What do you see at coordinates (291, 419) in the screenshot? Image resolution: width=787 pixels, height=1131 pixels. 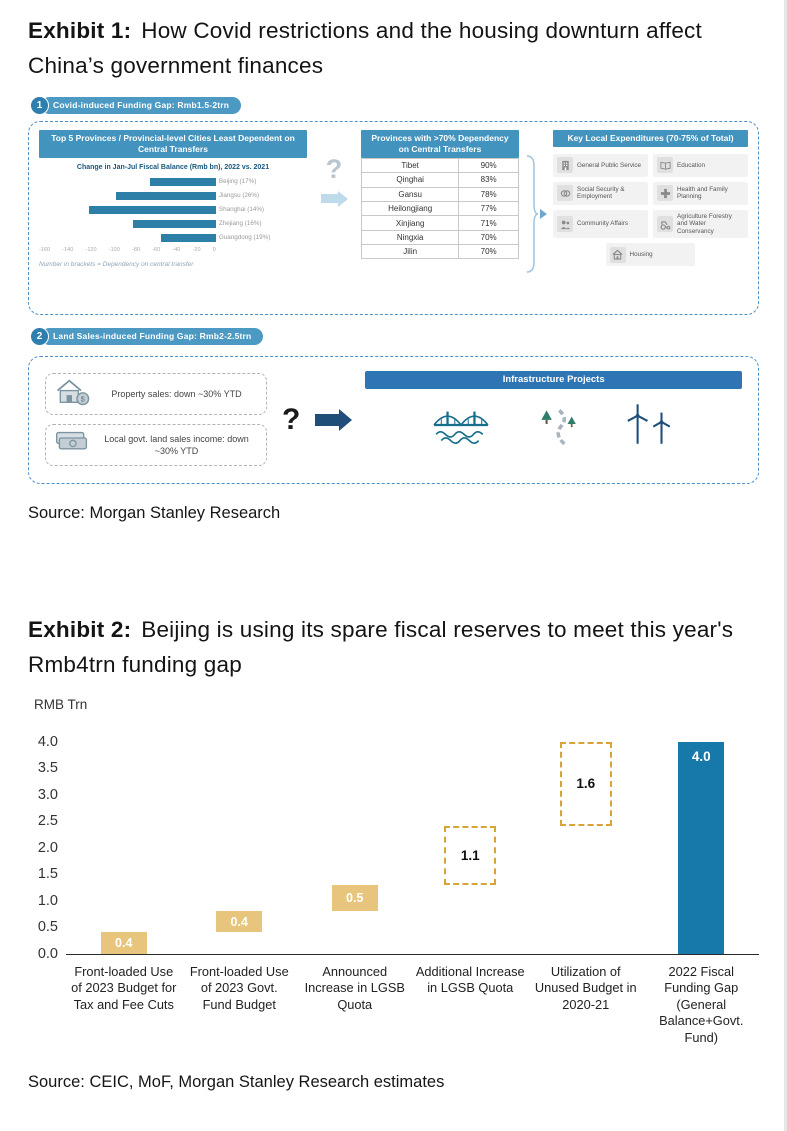 I see `question-mark-dark: ?` at bounding box center [291, 419].